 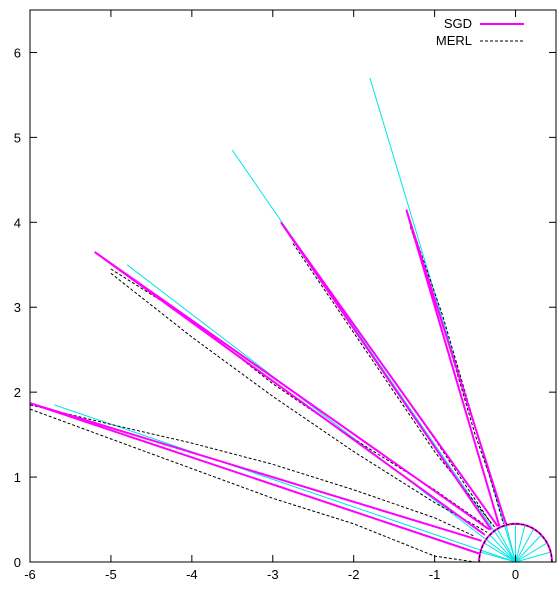 What do you see at coordinates (454, 40) in the screenshot?
I see `legend-label-merl: MERL` at bounding box center [454, 40].